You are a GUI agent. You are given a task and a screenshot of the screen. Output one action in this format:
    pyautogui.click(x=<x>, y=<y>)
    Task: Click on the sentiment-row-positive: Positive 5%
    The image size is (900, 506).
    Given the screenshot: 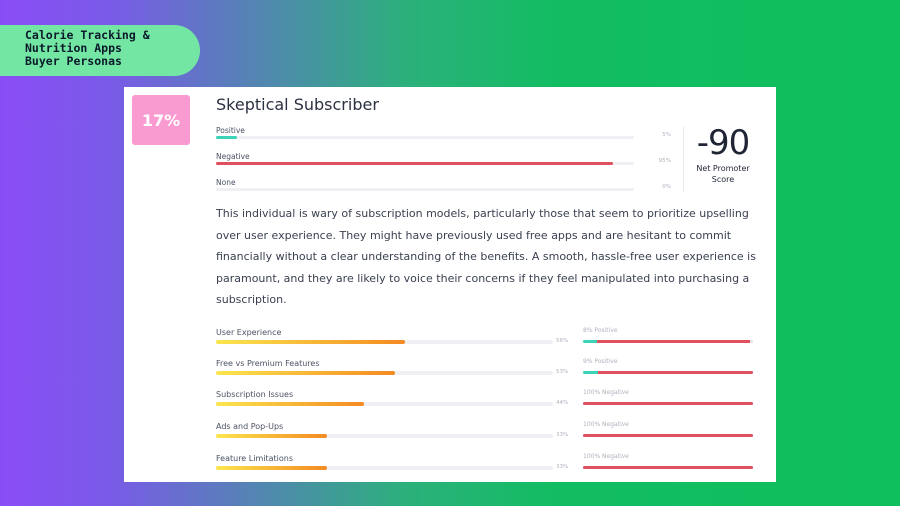 What is the action you would take?
    pyautogui.click(x=443, y=136)
    